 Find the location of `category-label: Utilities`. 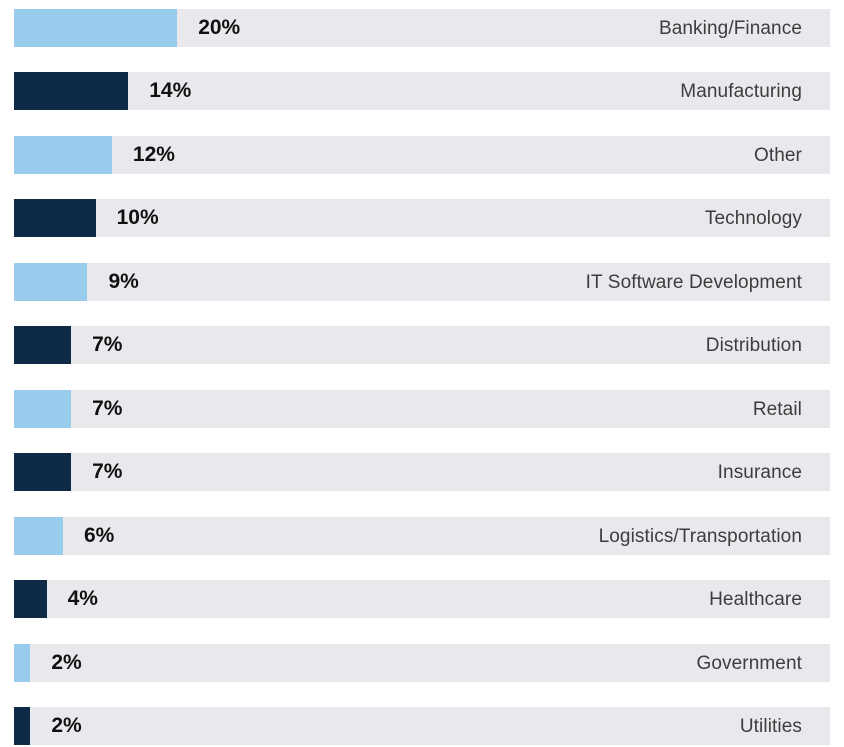

category-label: Utilities is located at coordinates (770, 726).